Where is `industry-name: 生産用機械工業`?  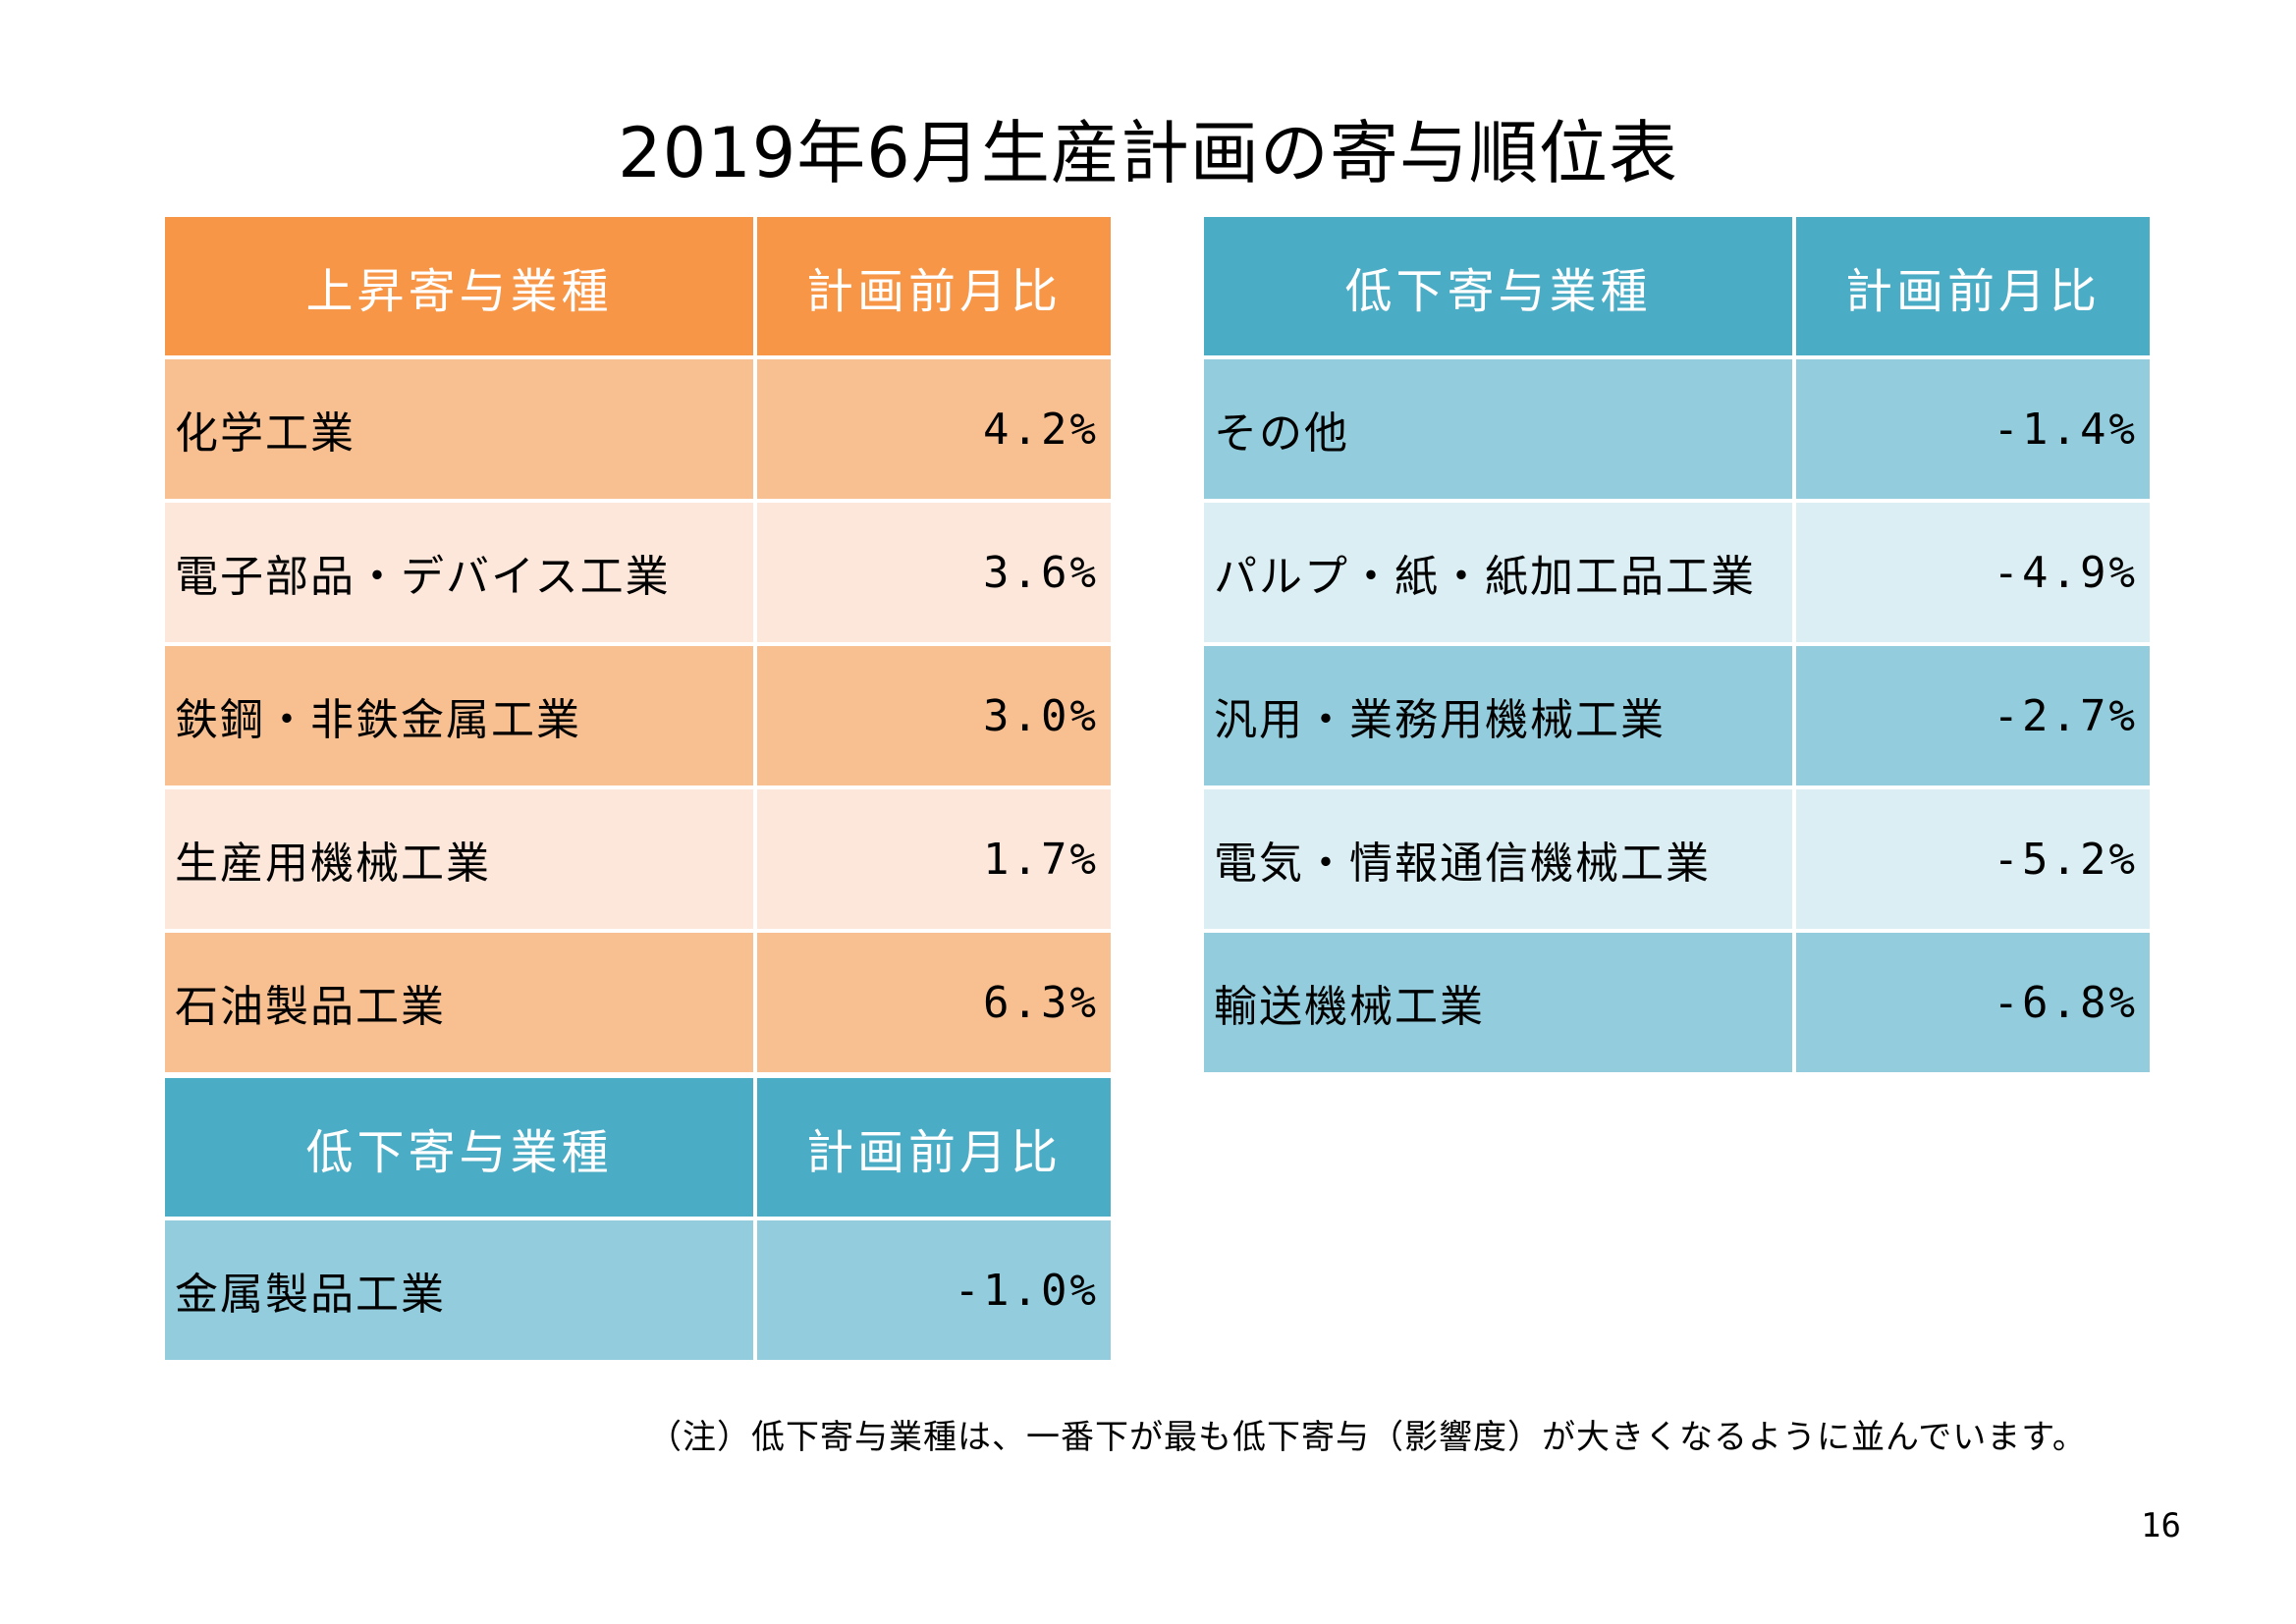 industry-name: 生産用機械工業 is located at coordinates (459, 859).